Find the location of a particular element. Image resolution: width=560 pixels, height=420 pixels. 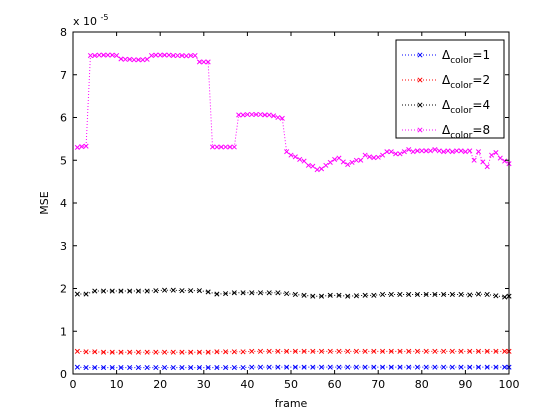

x-axis-title: frame is located at coordinates (291, 403).